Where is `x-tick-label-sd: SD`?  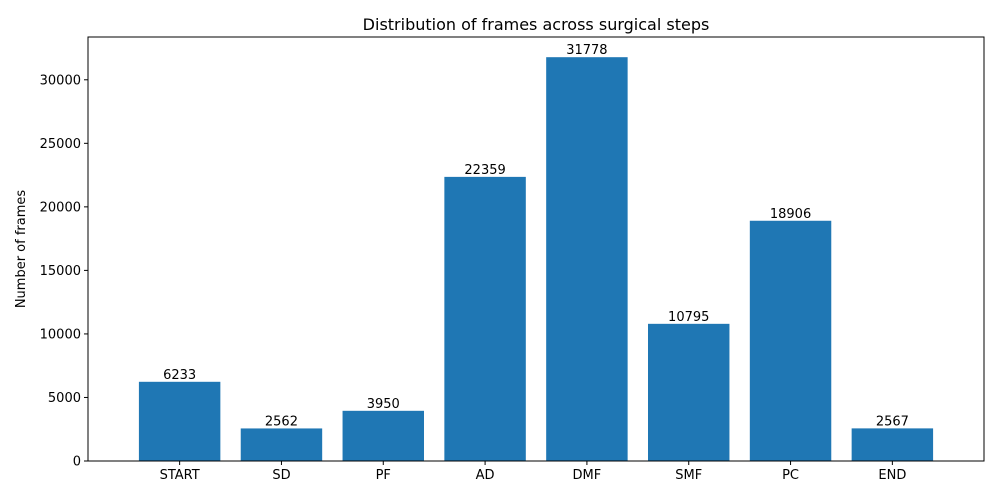
x-tick-label-sd: SD is located at coordinates (281, 475).